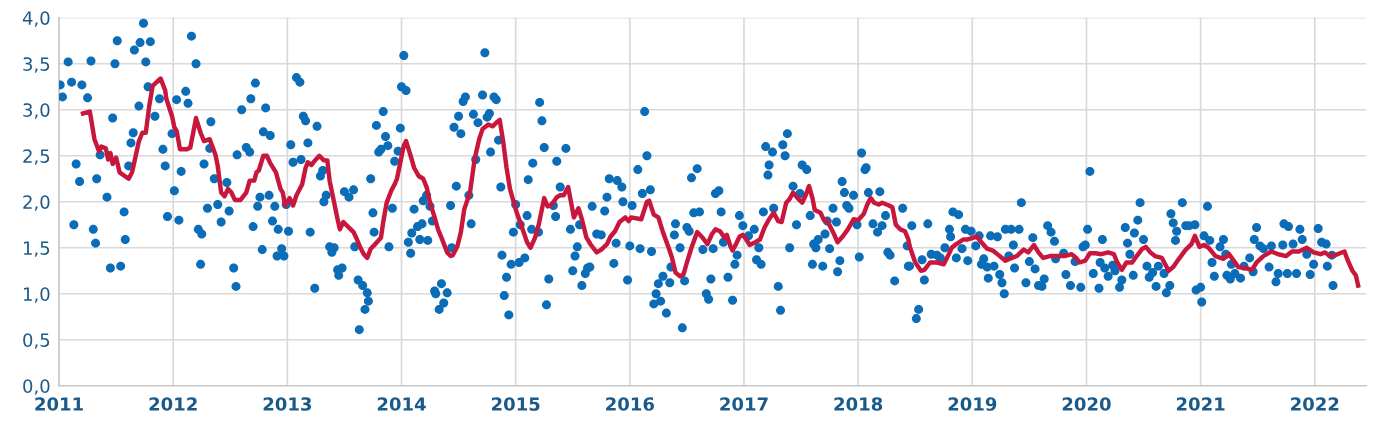 This screenshot has height=423, width=1373. Describe the element at coordinates (59, 404) in the screenshot. I see `x-tick-label: 2011` at that location.